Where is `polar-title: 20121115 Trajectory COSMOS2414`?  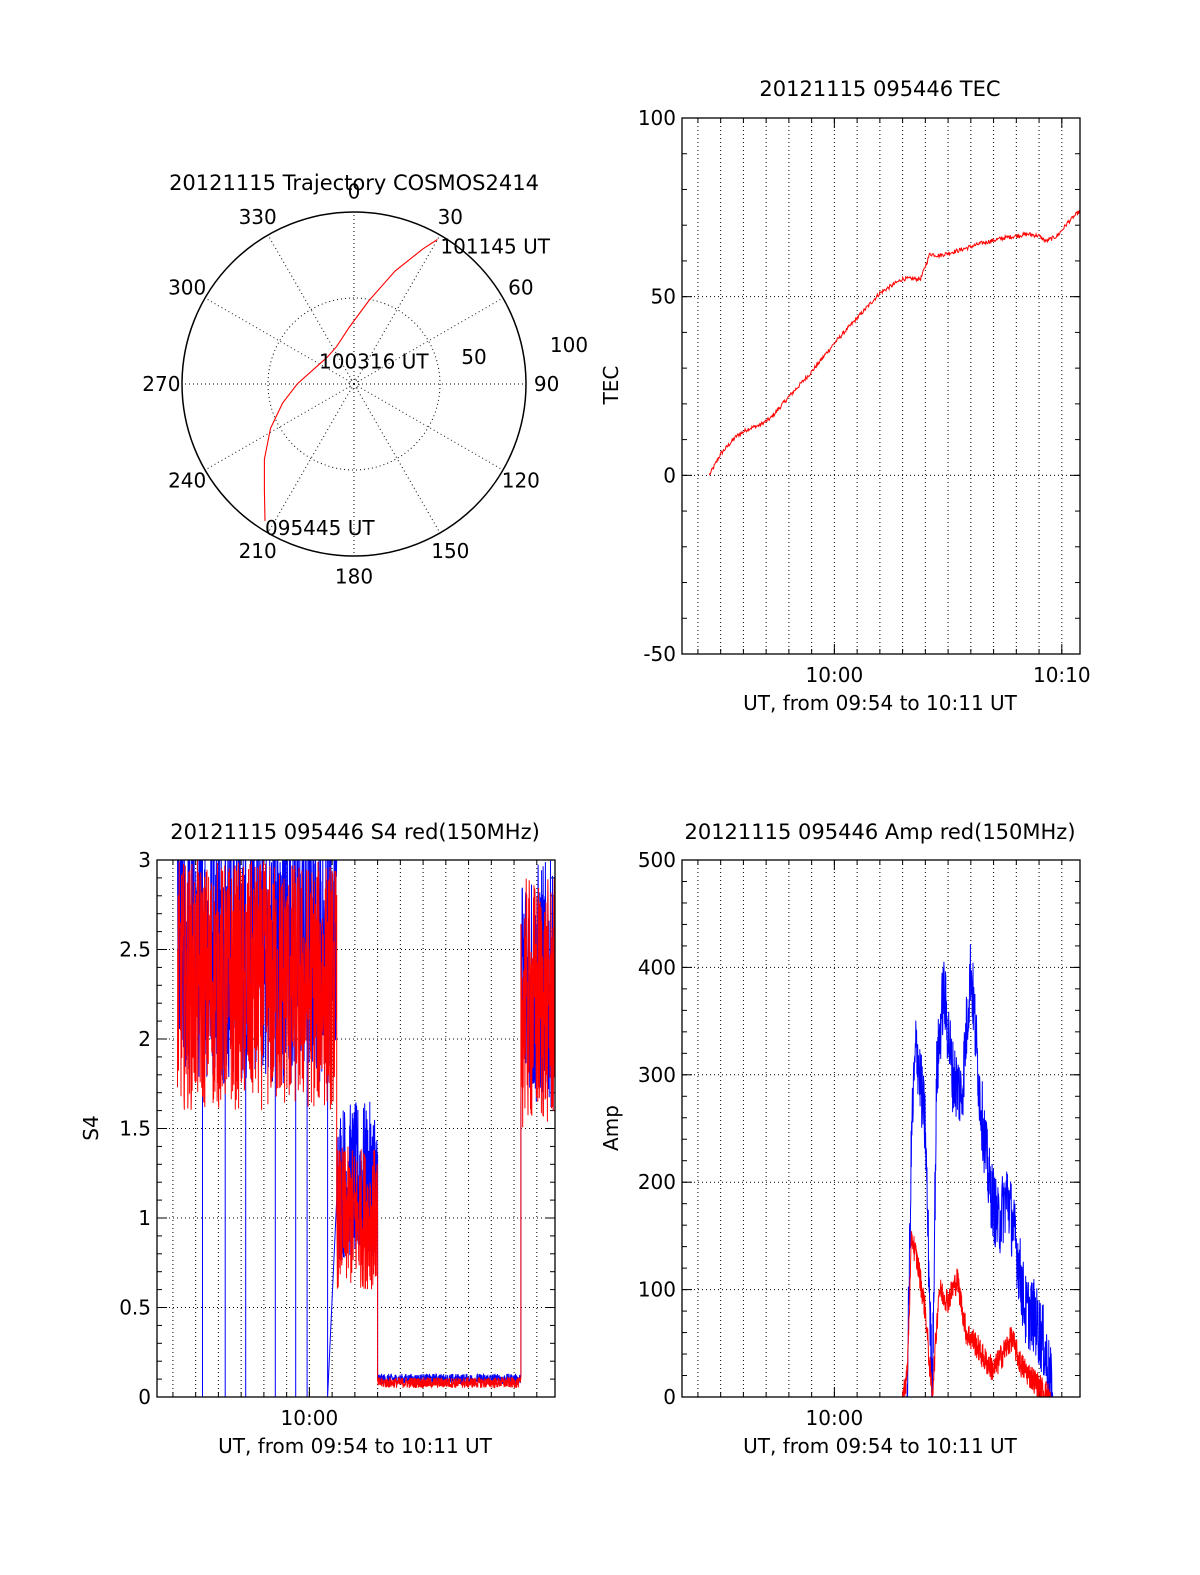
polar-title: 20121115 Trajectory COSMOS2414 is located at coordinates (354, 183).